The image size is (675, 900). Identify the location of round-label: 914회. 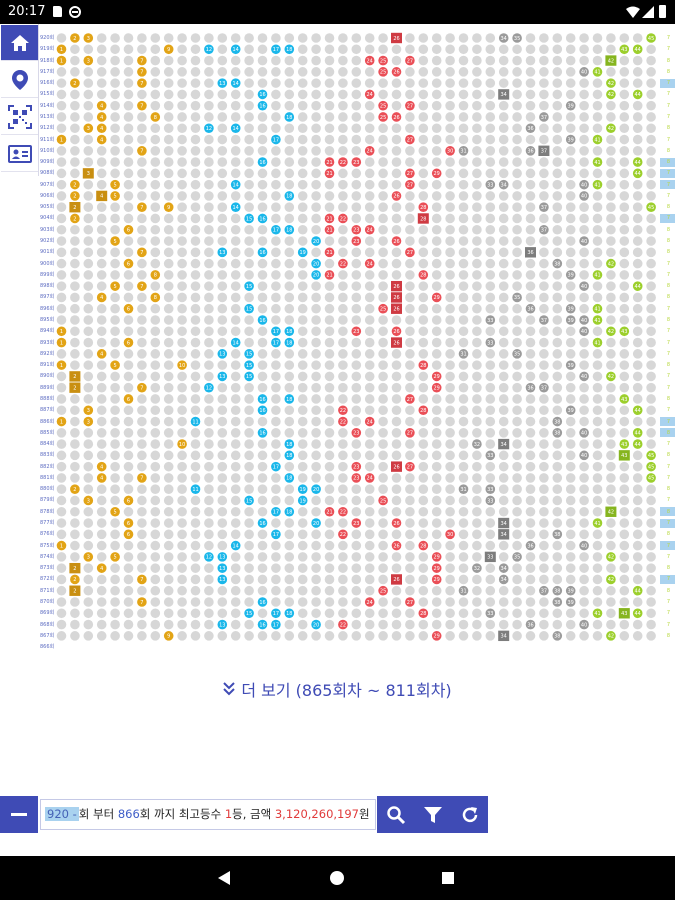
(47, 105).